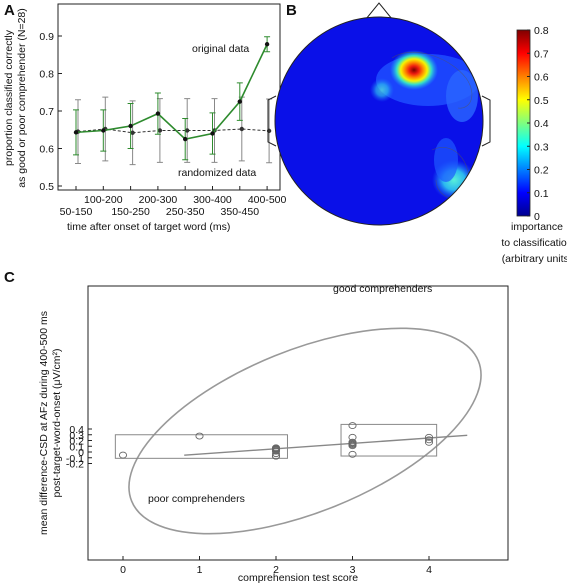  Describe the element at coordinates (534, 259) in the screenshot. I see `colorbar-label-line-3: (arbitrary units)` at that location.